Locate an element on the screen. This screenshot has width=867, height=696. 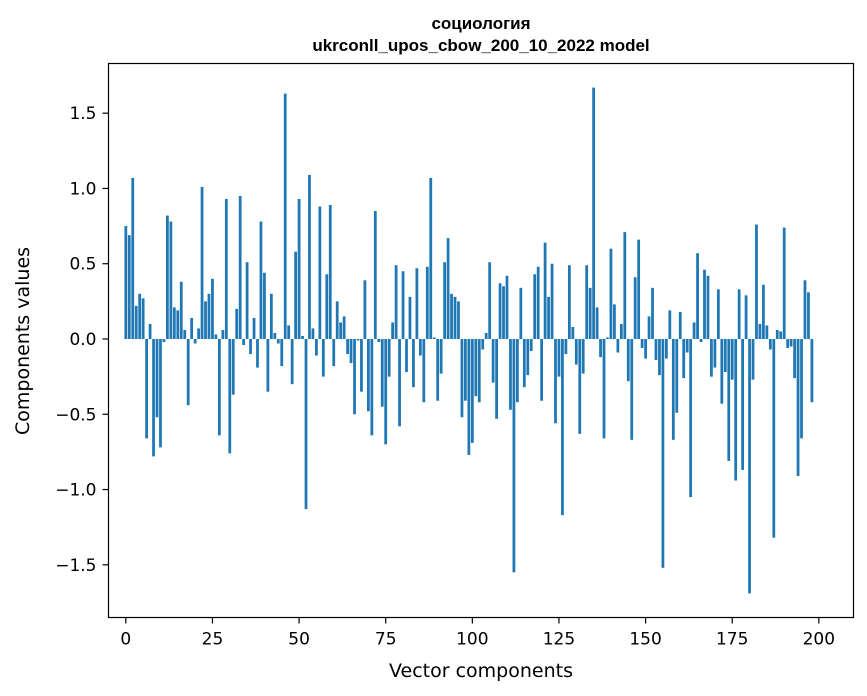
x-tick-label: 50 is located at coordinates (299, 640).